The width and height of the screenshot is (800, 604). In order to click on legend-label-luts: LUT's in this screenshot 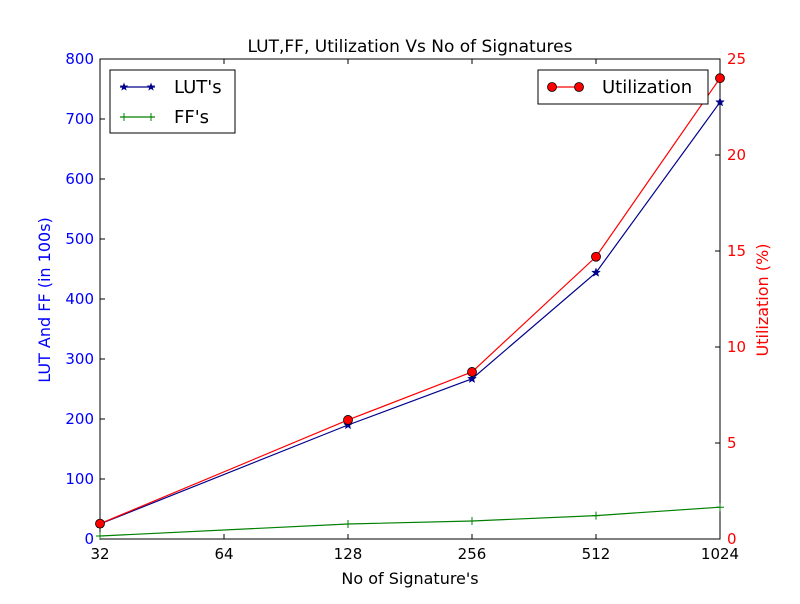, I will do `click(198, 87)`.